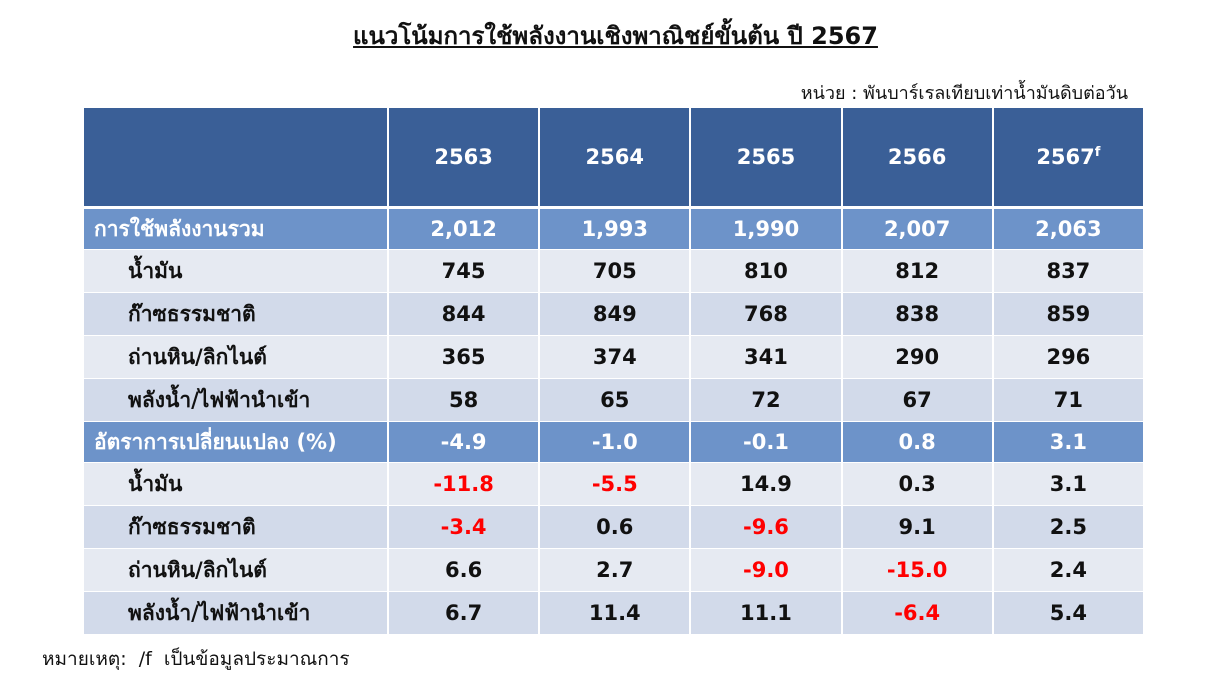 The image size is (1231, 694). Describe the element at coordinates (463, 271) in the screenshot. I see `cell: 745` at that location.